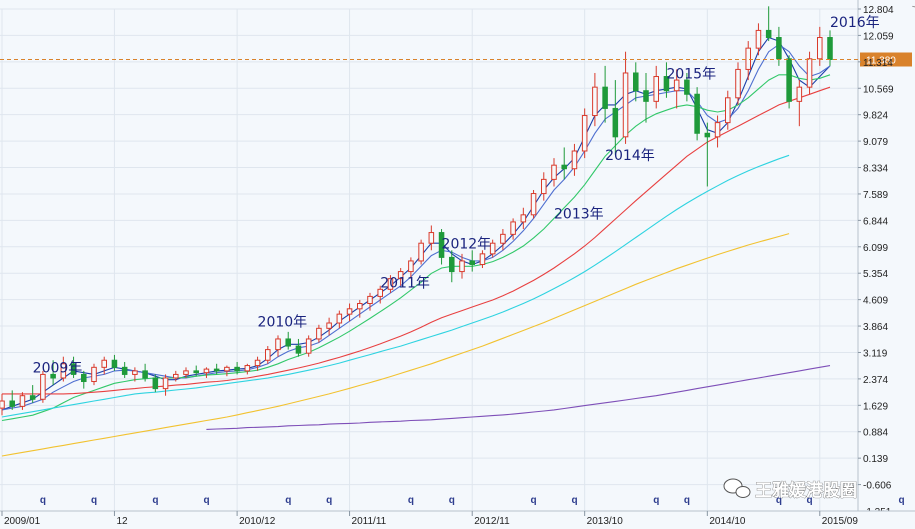 Image resolution: width=915 pixels, height=529 pixels. I want to click on x-axis-band, so click(457, 520).